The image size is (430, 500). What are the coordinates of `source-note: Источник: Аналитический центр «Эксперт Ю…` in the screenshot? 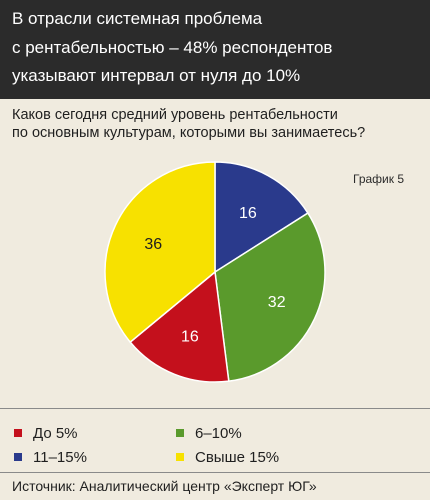 It's located at (164, 486).